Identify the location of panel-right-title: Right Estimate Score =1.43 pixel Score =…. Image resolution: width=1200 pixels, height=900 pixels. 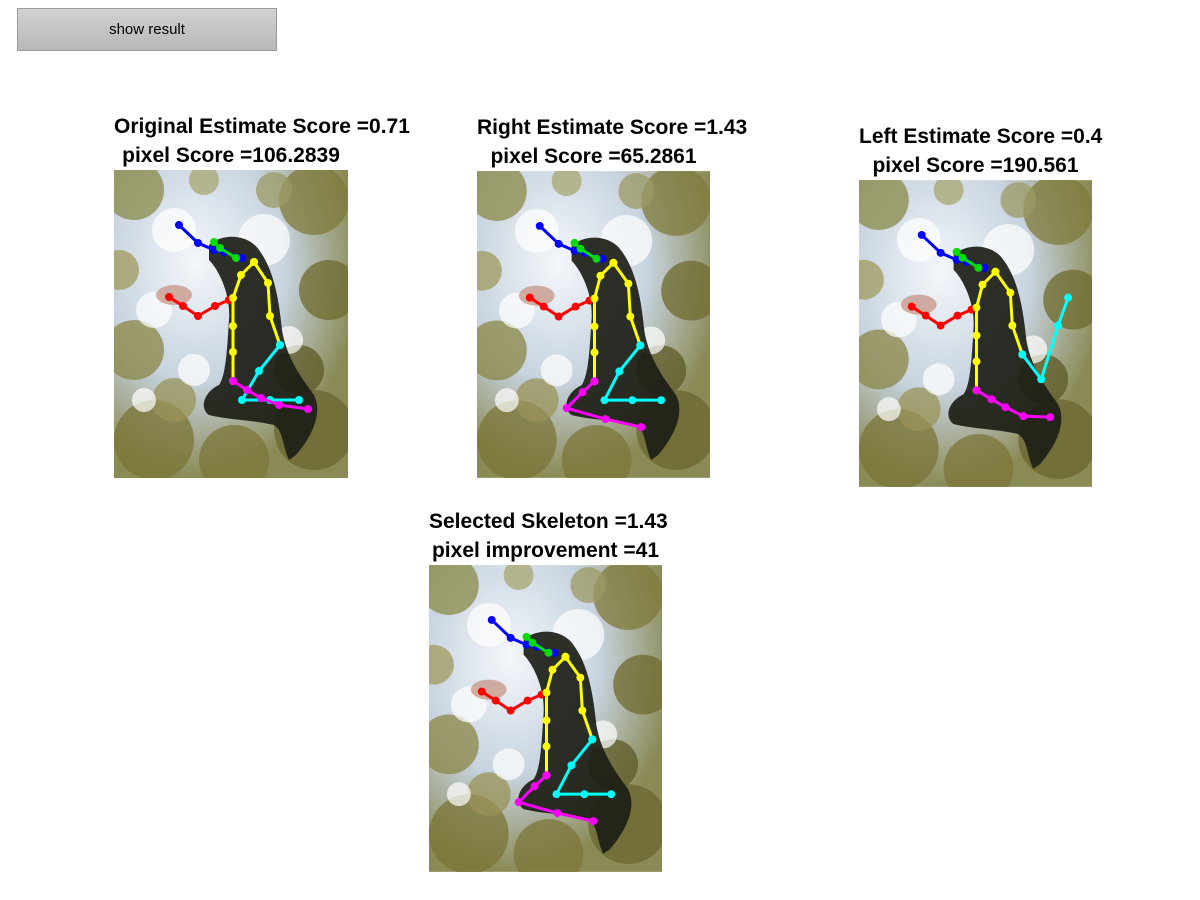
(612, 142).